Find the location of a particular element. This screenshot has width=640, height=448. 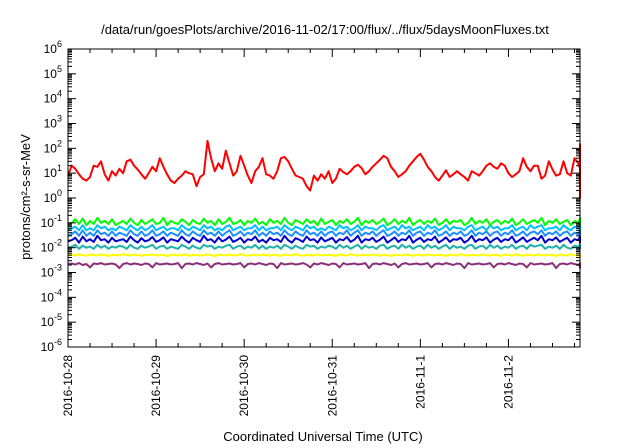

y-tick-label: 10⁻¹ is located at coordinates (51, 221).